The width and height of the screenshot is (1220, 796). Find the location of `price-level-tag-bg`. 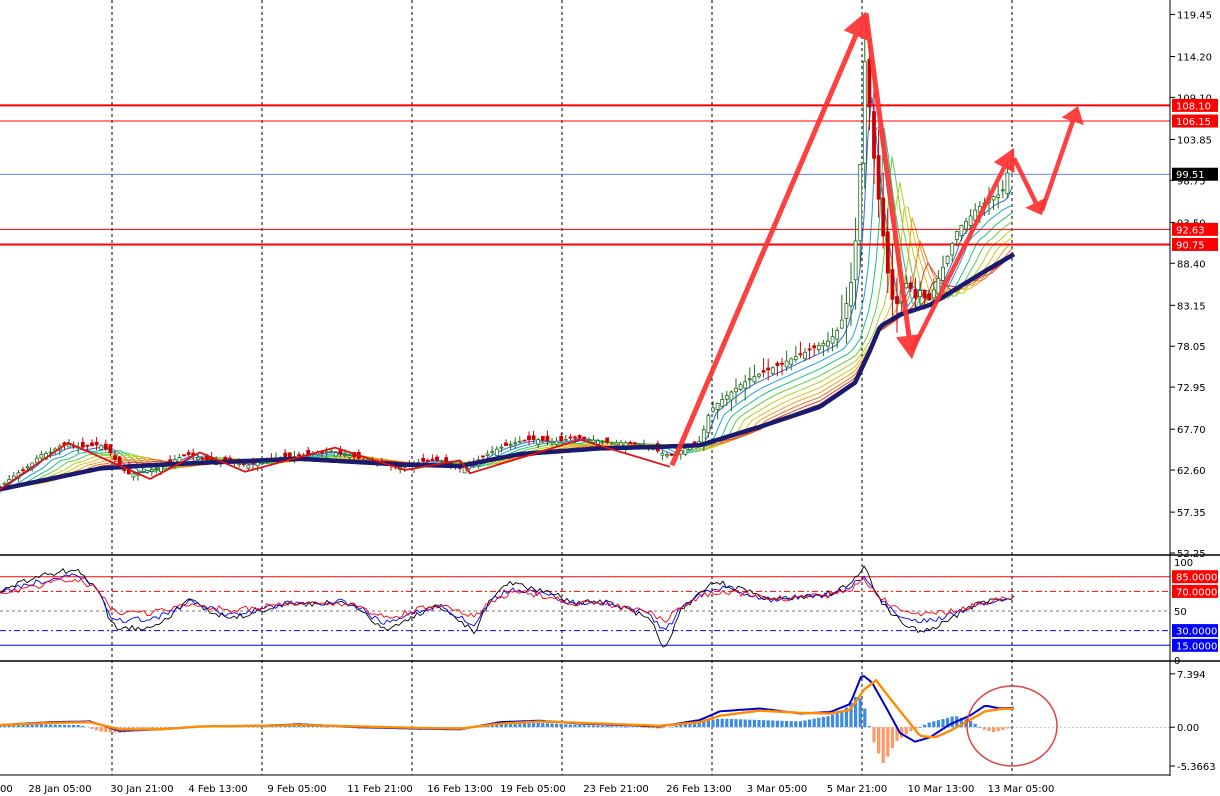

price-level-tag-bg is located at coordinates (1195, 229).